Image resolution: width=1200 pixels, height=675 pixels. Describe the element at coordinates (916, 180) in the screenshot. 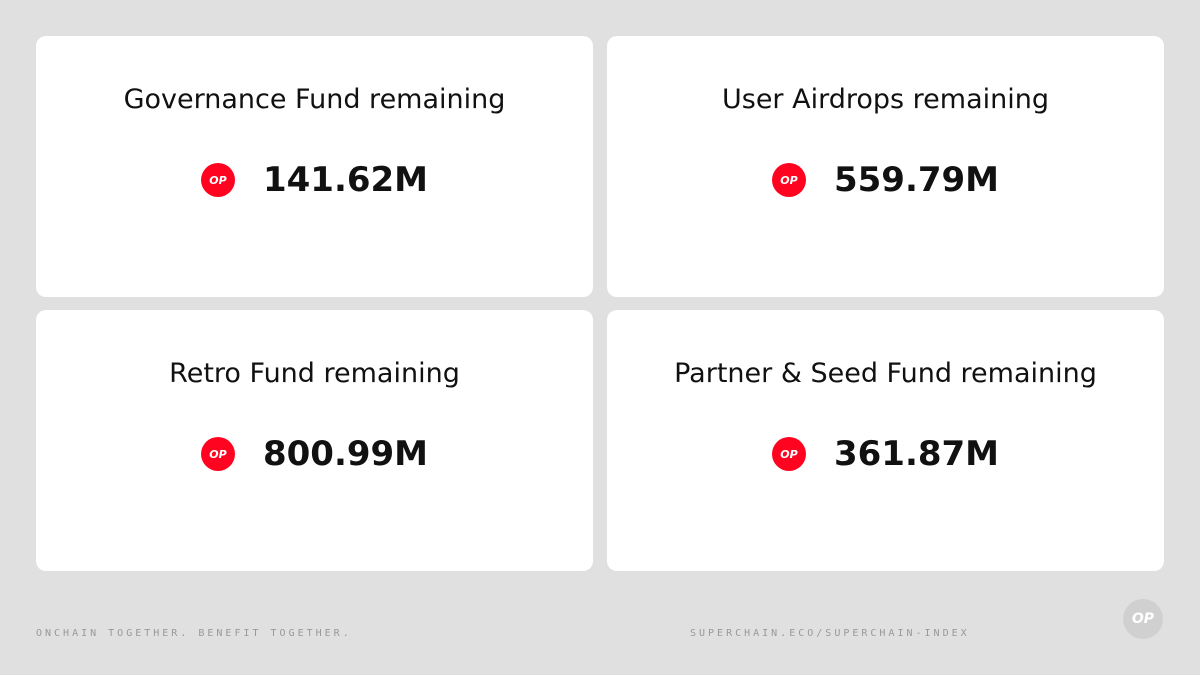

I see `card-value: 559.79M` at that location.